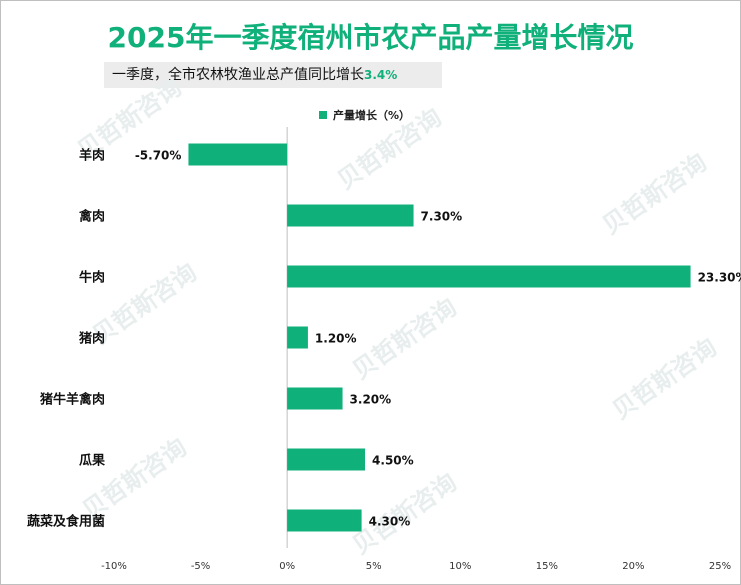 This screenshot has width=741, height=585. I want to click on value-label: 7.30%, so click(442, 217).